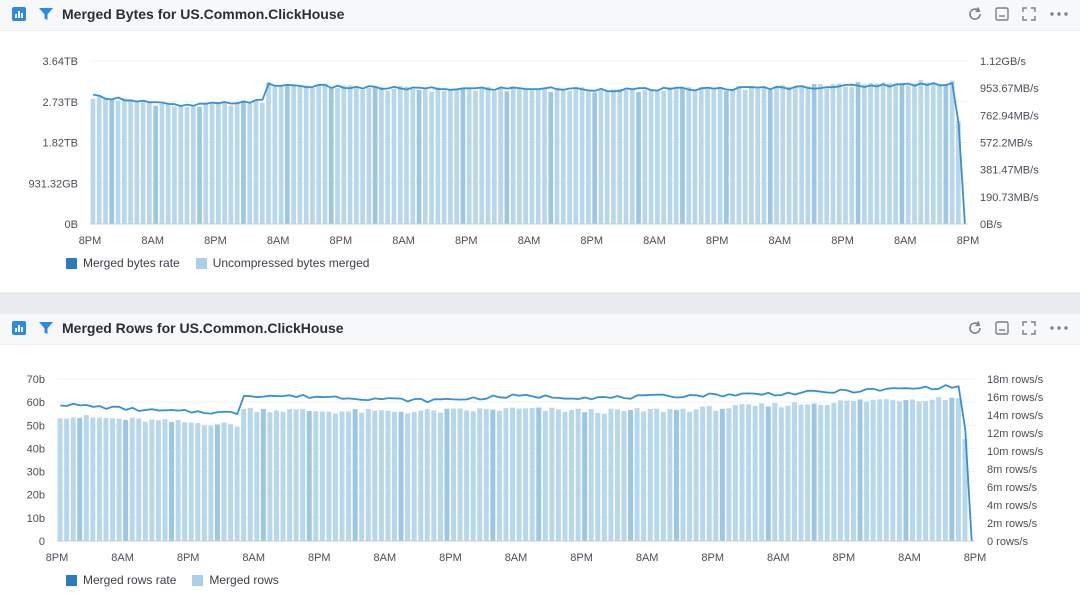  Describe the element at coordinates (282, 263) in the screenshot. I see `legend-item-uncompressed-bytes-merged: Uncompressed bytes merged` at that location.